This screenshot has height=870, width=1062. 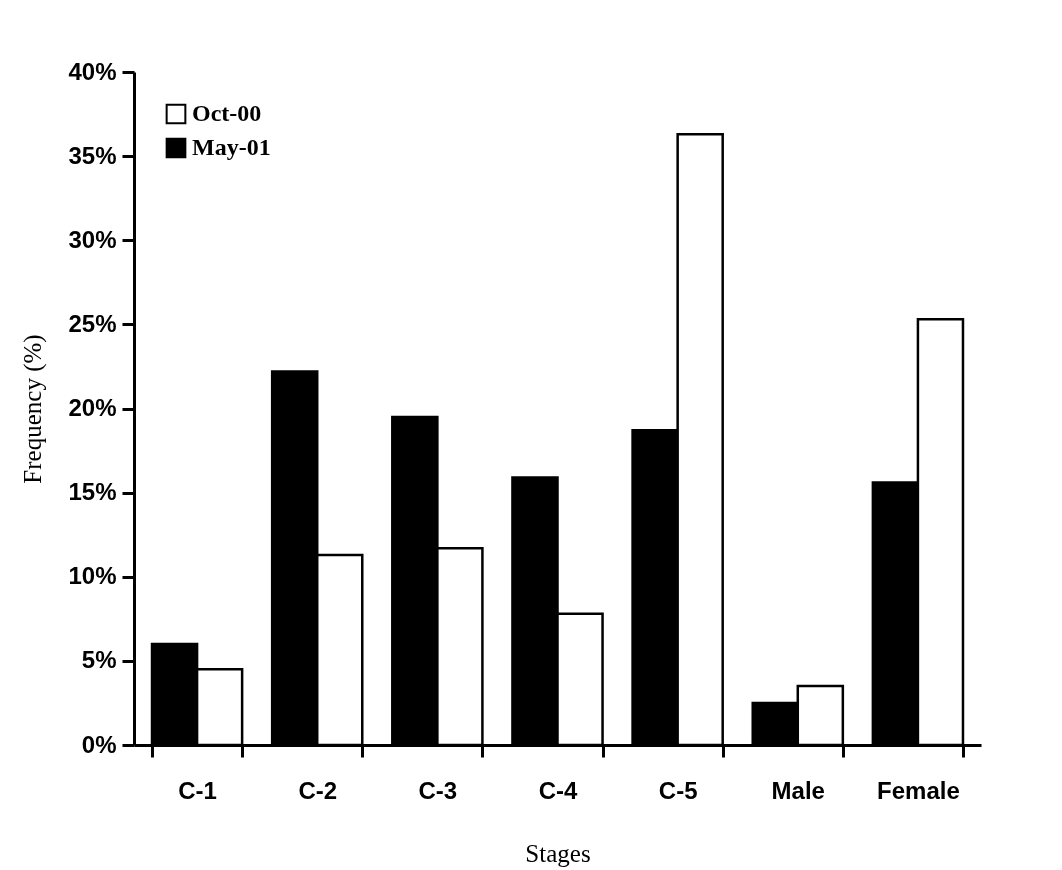 What do you see at coordinates (798, 790) in the screenshot?
I see `x-tick-label: Male` at bounding box center [798, 790].